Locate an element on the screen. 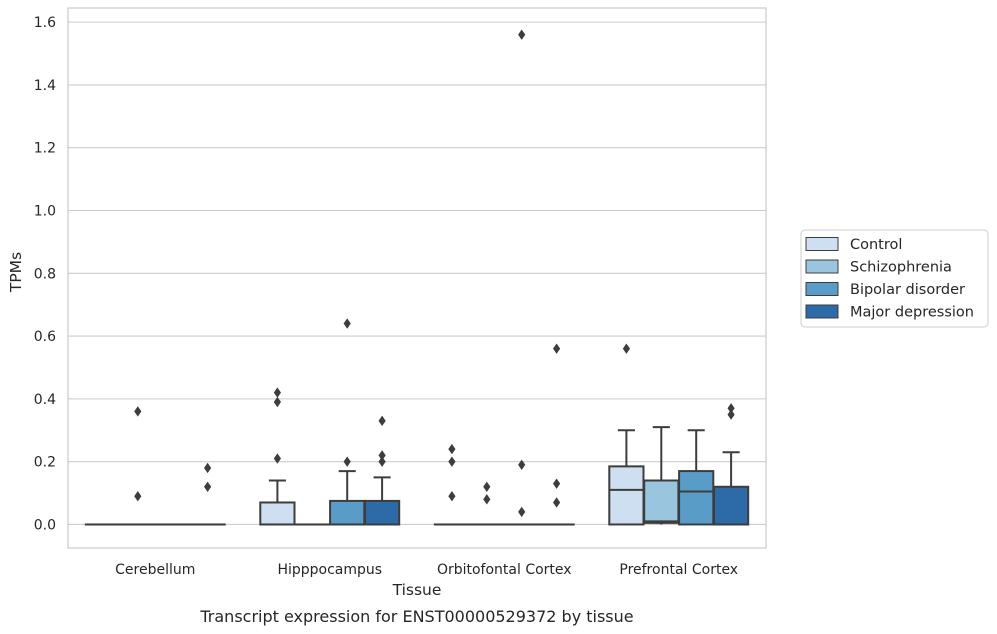 Image resolution: width=997 pixels, height=634 pixels. y-axis-label: TPMs is located at coordinates (16, 272).